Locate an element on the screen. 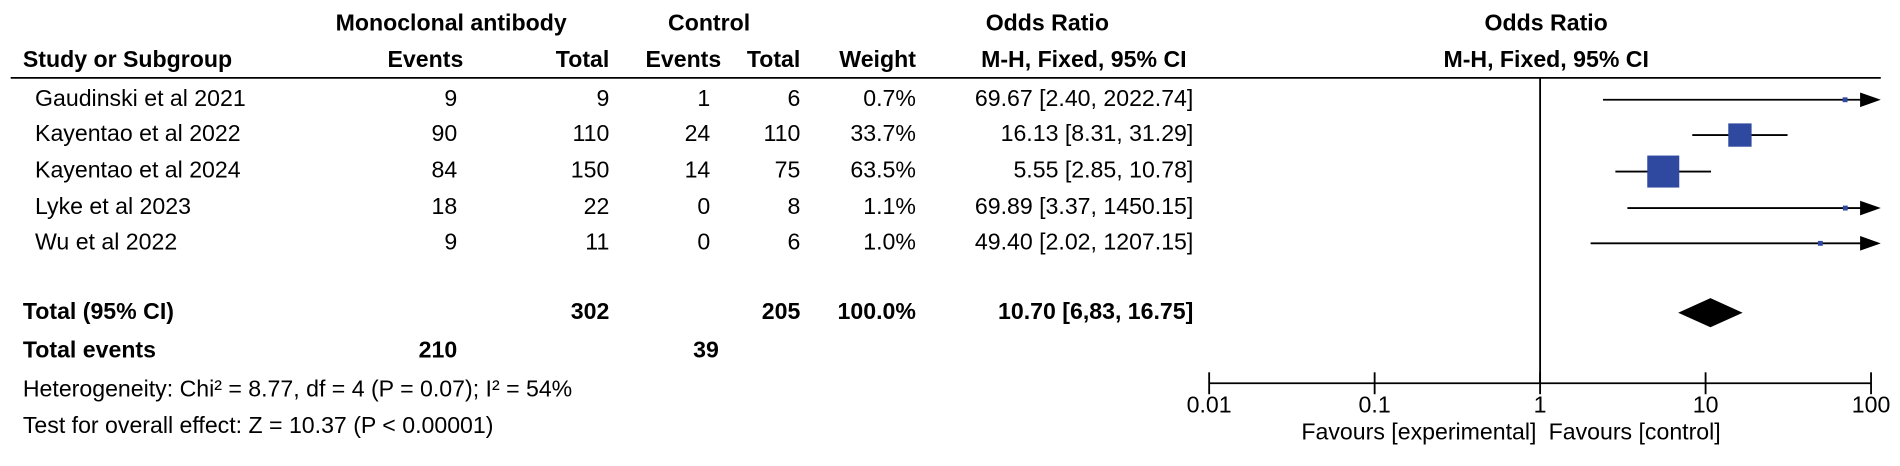 Image resolution: width=1900 pixels, height=466 pixels. x-tick-label: 100 is located at coordinates (1871, 404).